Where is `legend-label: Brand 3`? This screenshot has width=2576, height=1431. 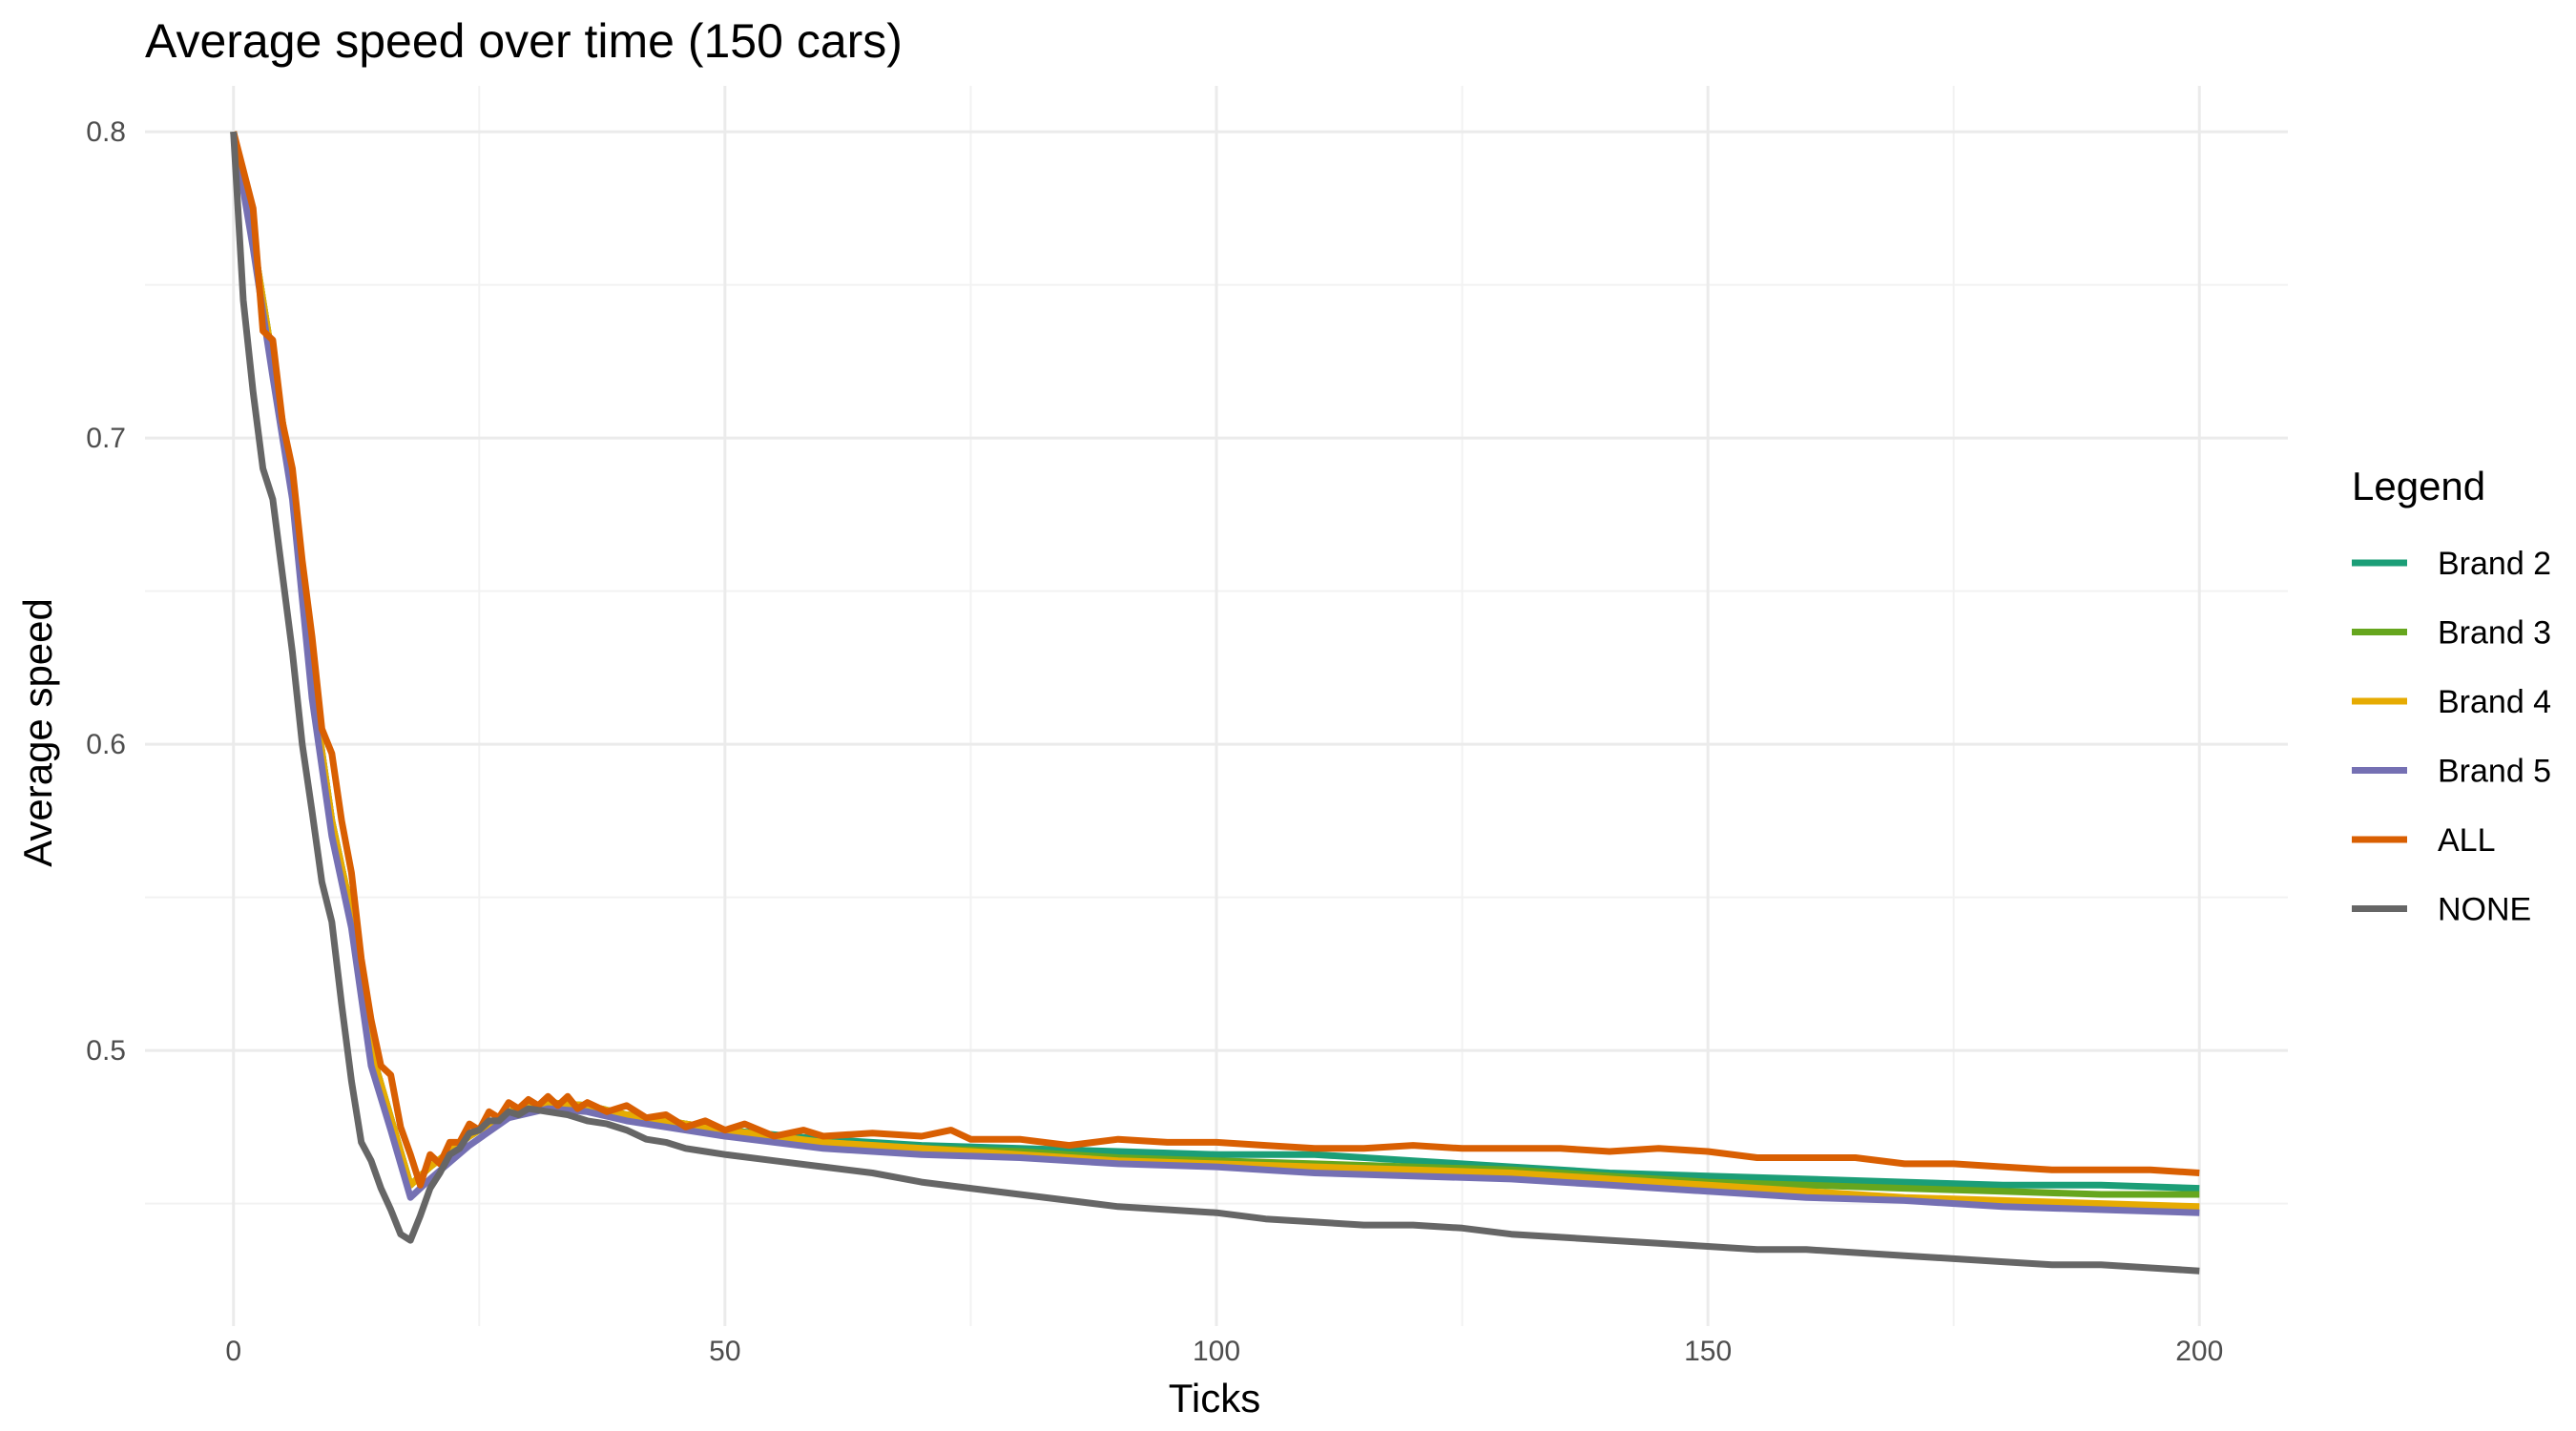 legend-label: Brand 3 is located at coordinates (2494, 633).